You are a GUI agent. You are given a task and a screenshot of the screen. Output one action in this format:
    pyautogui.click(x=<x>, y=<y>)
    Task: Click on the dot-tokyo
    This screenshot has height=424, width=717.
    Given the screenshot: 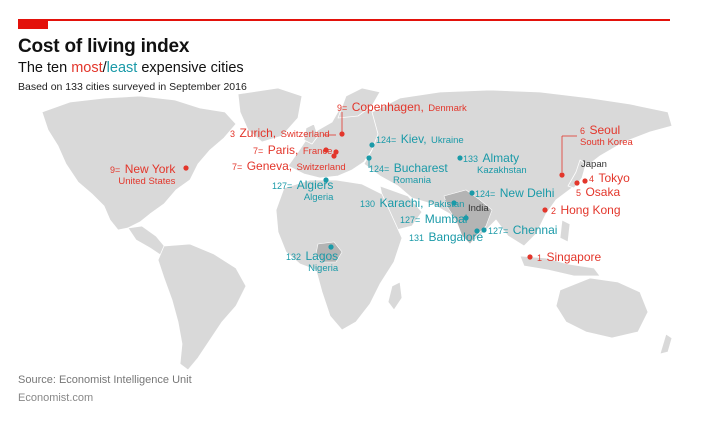 What is the action you would take?
    pyautogui.click(x=585, y=181)
    